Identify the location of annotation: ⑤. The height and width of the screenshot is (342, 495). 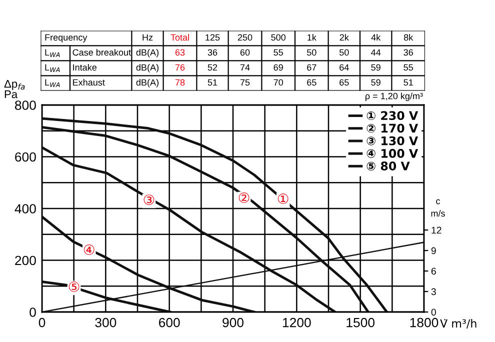
(74, 287).